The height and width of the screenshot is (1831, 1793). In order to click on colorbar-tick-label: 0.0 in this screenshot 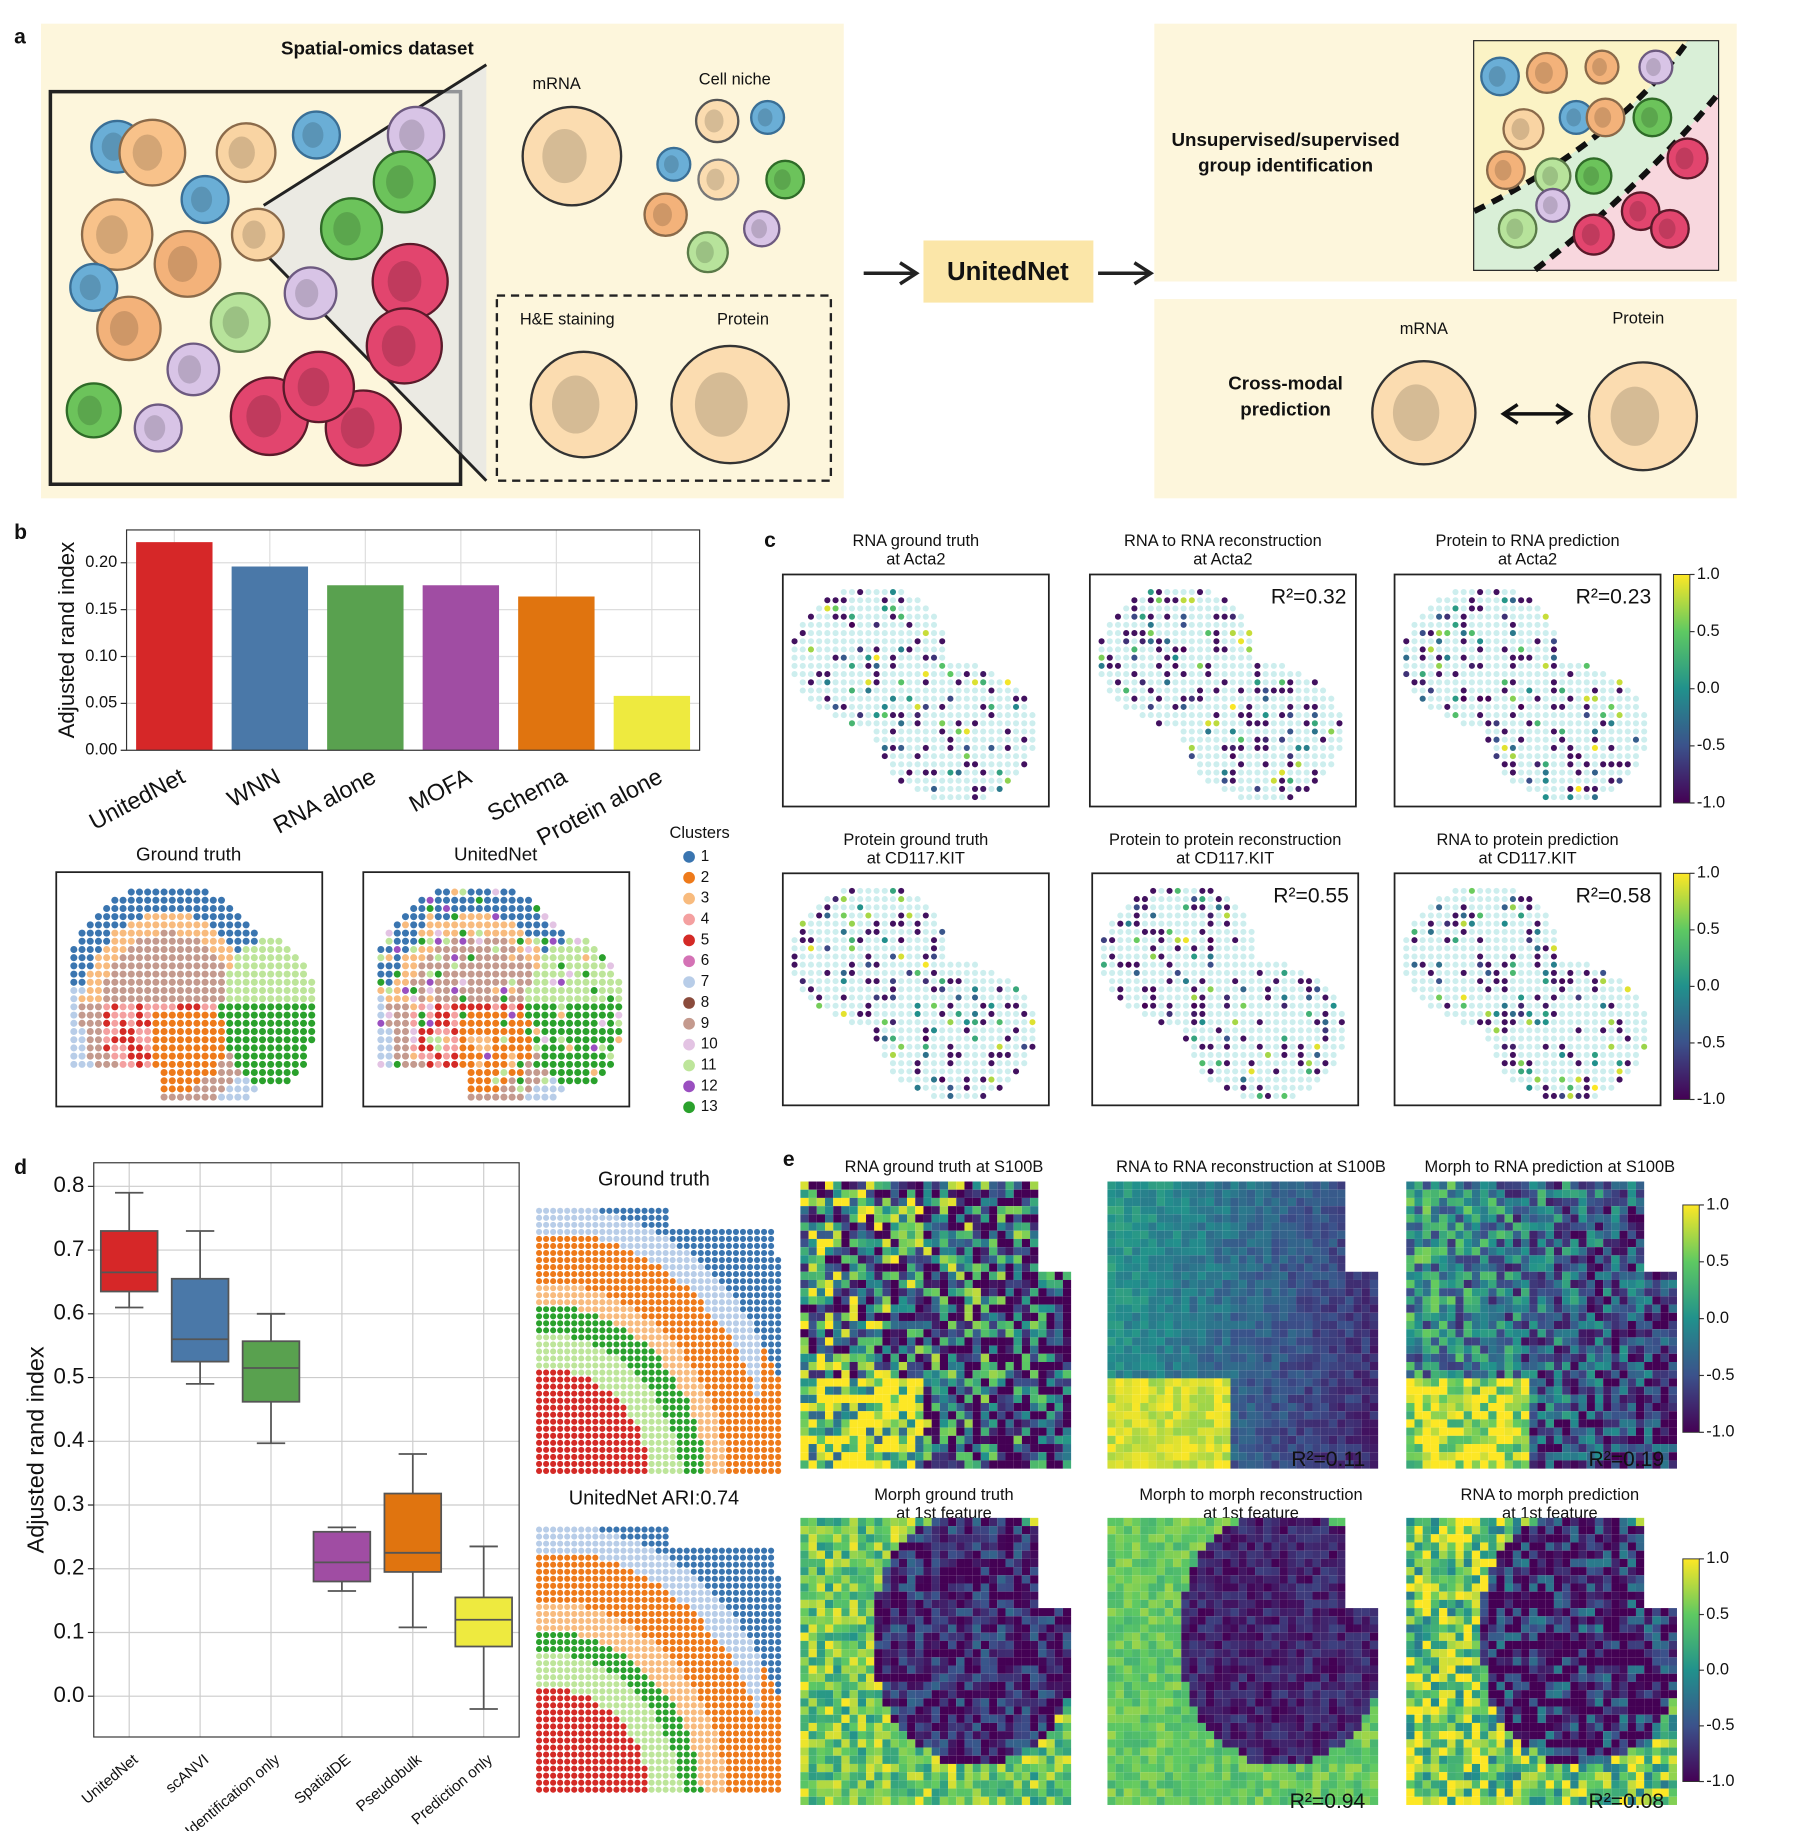, I will do `click(1708, 986)`.